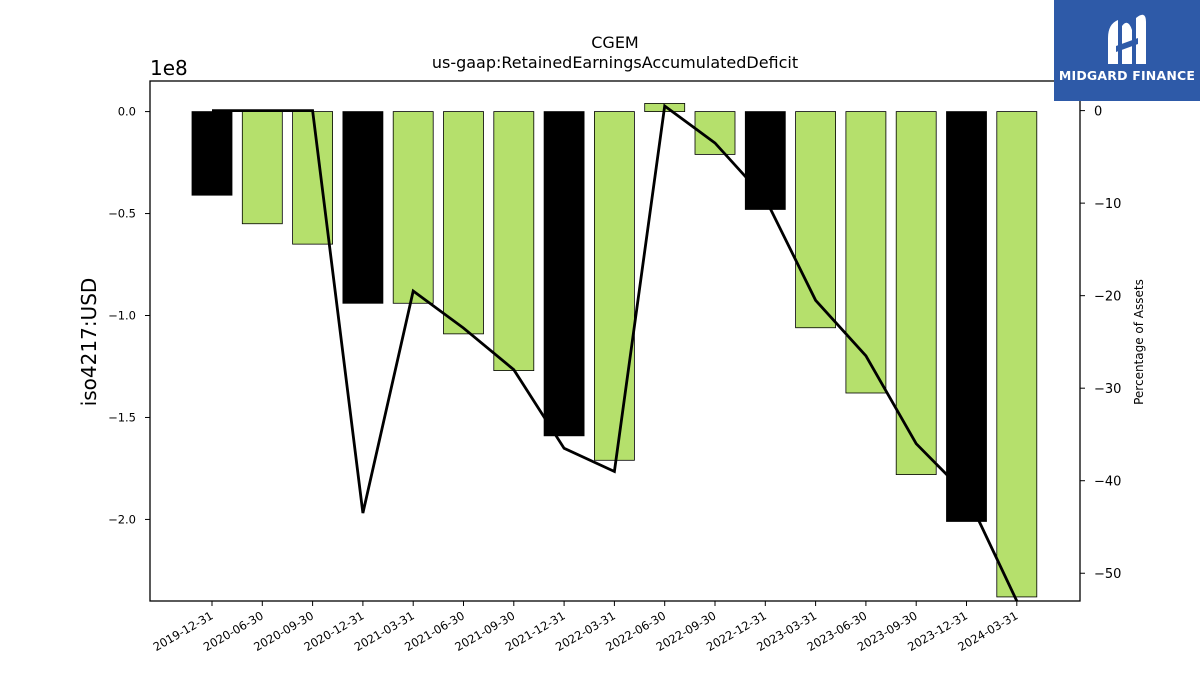  I want to click on y2-tick-label: 0, so click(1098, 112).